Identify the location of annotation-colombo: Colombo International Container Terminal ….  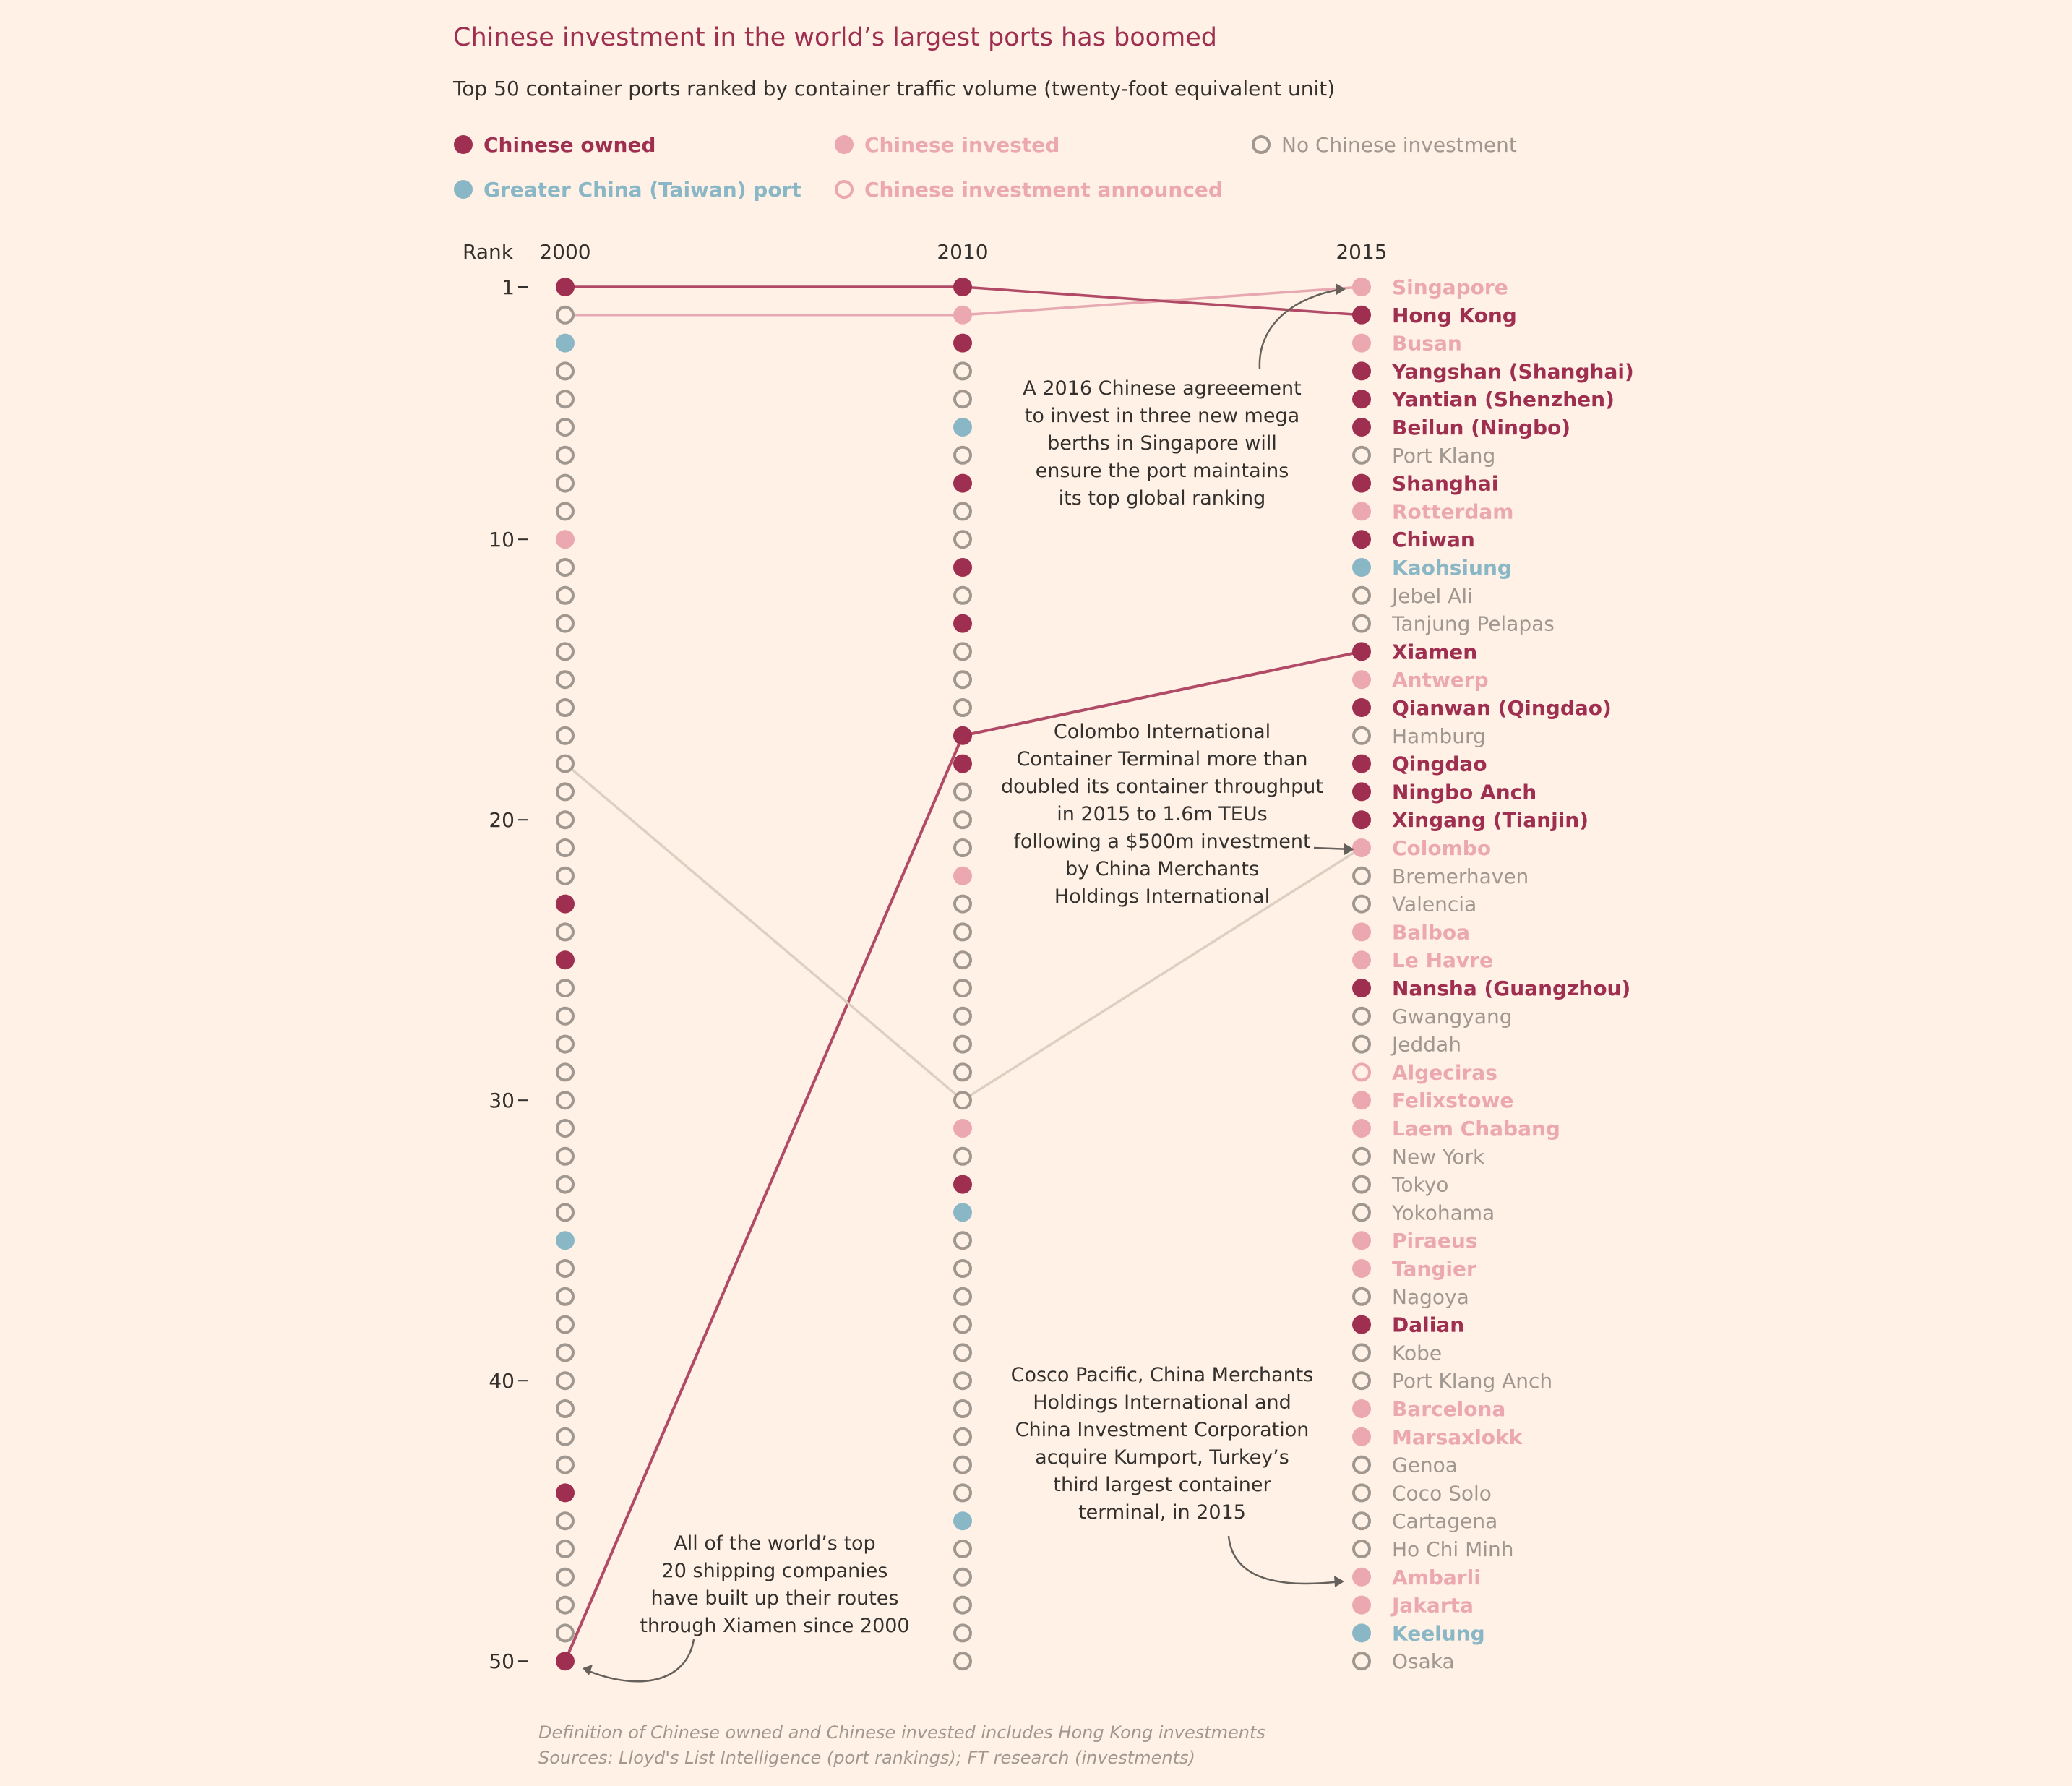
(1162, 815).